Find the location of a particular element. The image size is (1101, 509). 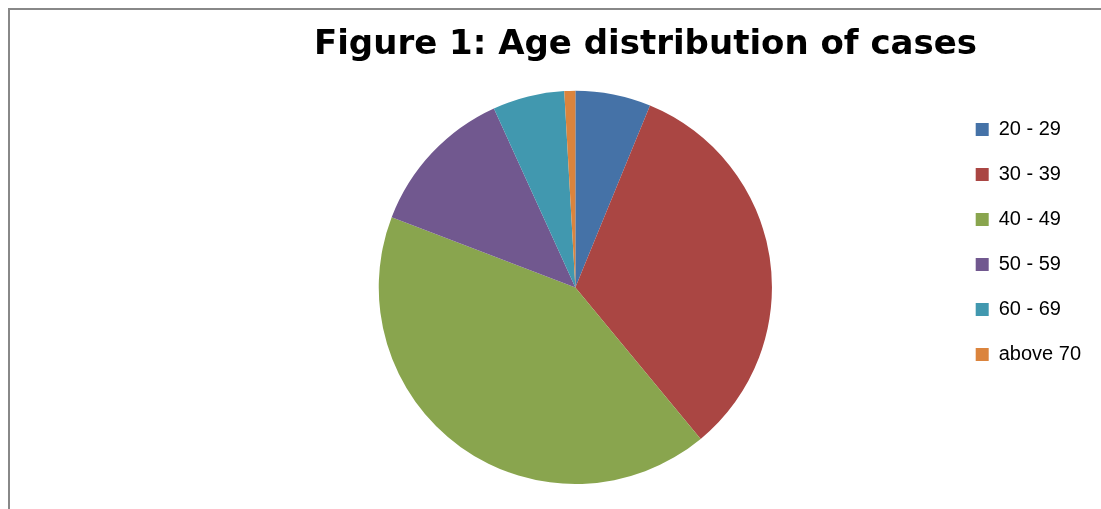

legend-label: above 70 is located at coordinates (1039, 353).